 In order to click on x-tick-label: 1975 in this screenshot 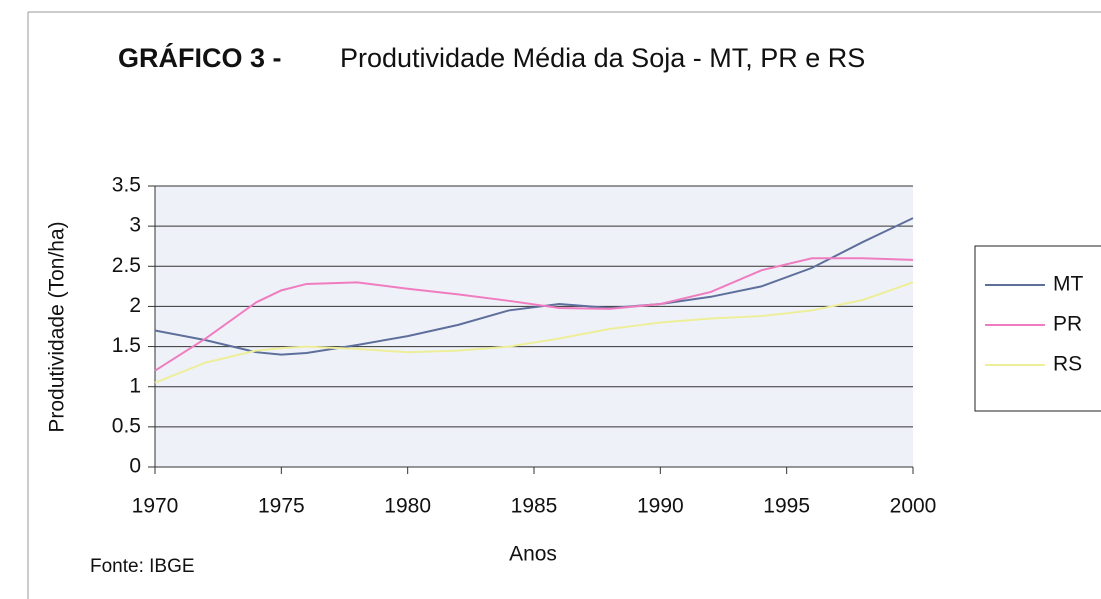, I will do `click(281, 506)`.